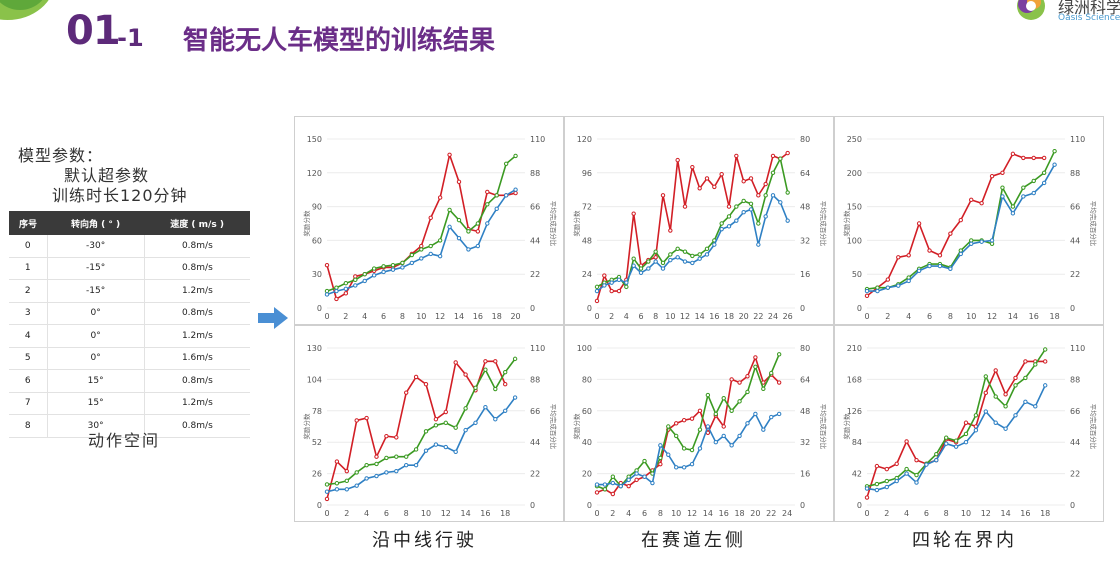 The height and width of the screenshot is (562, 1120). I want to click on y-tick-label: 48, so click(587, 240).